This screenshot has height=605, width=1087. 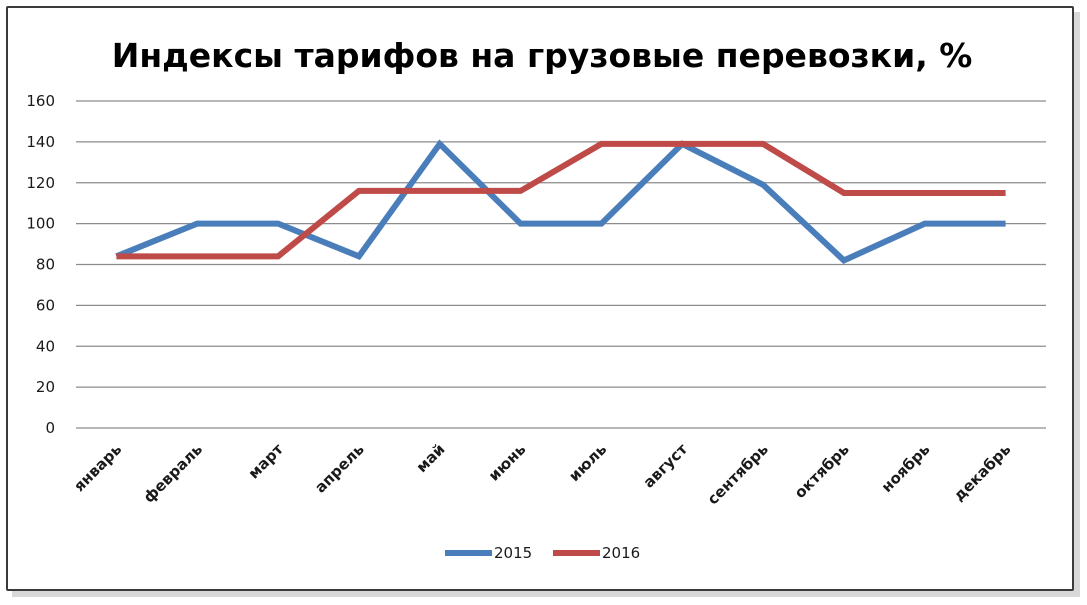 I want to click on y-tick-label: 140, so click(x=40, y=142).